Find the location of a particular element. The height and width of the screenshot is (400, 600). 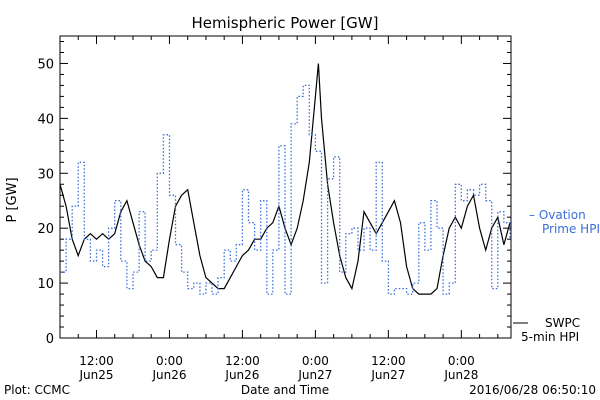

y-tick-label: 20 is located at coordinates (45, 229).